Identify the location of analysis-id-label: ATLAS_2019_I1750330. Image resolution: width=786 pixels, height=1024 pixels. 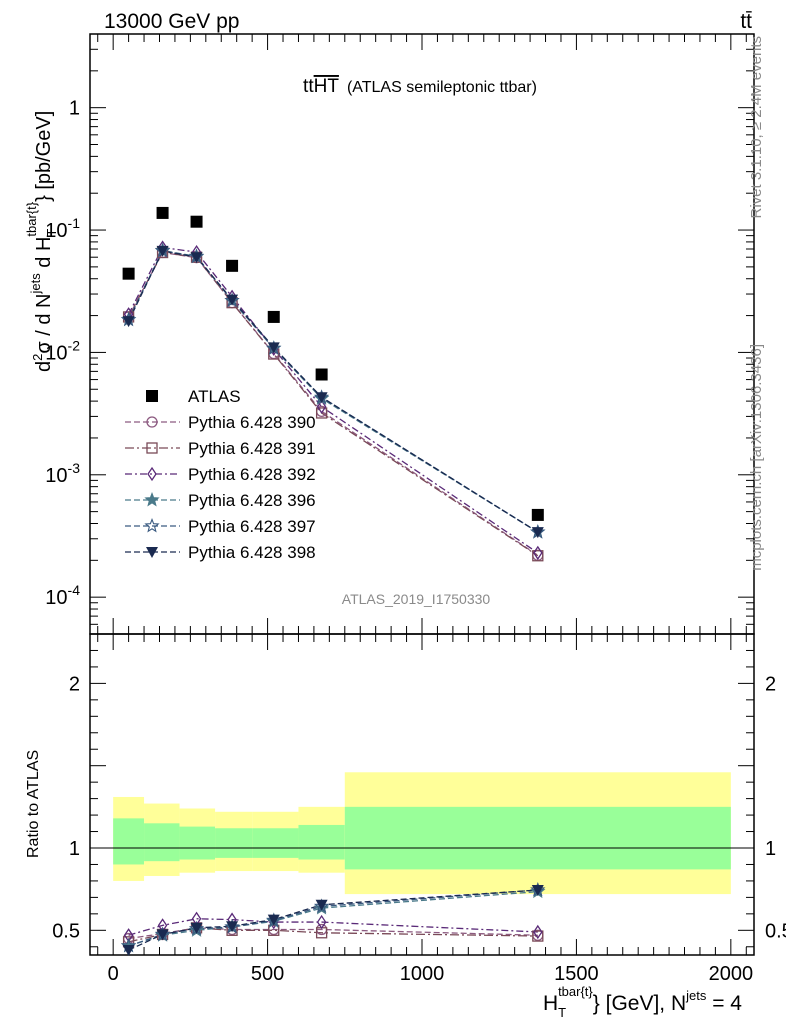
(416, 599).